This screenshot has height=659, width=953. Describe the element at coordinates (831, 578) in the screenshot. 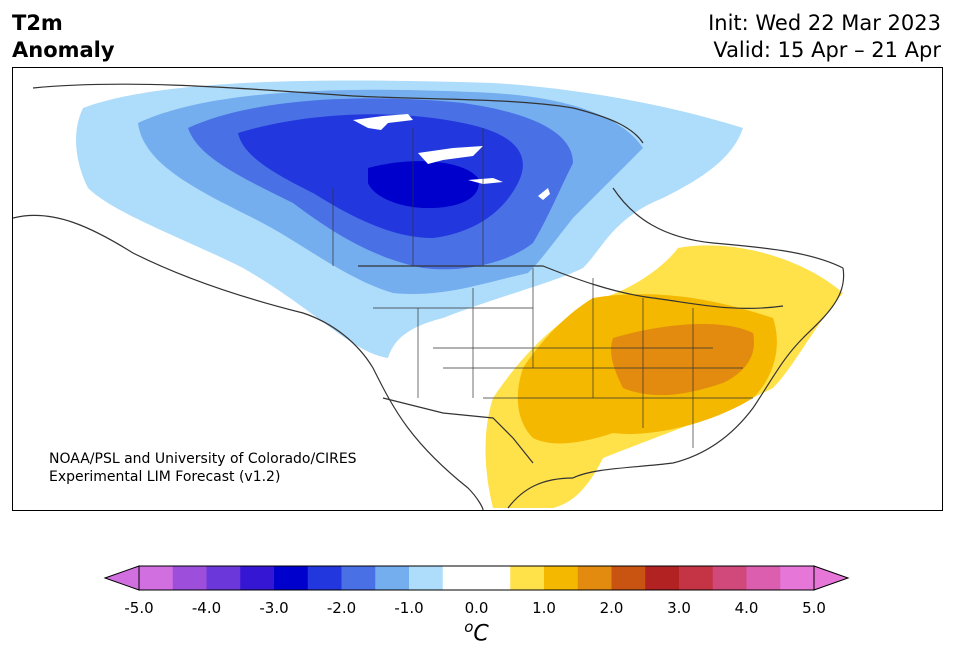

I see `colorbar-max-extend` at that location.